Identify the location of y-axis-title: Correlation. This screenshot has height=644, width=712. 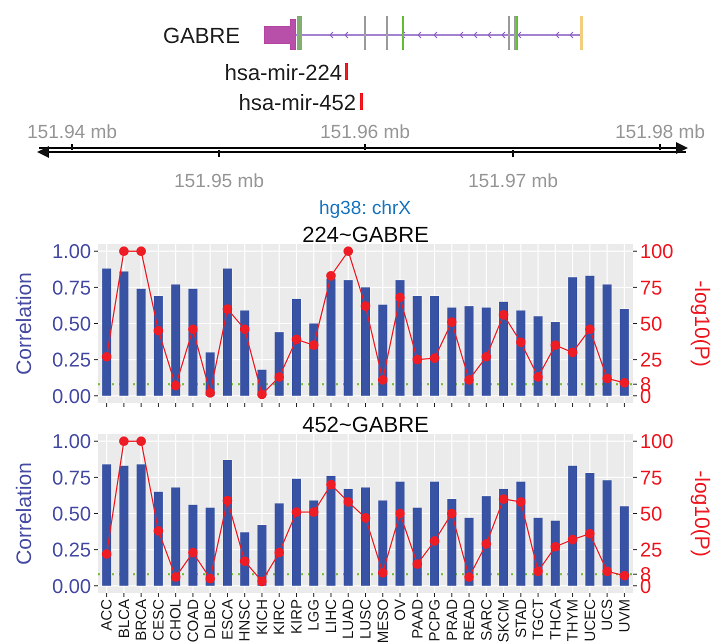
(24, 513).